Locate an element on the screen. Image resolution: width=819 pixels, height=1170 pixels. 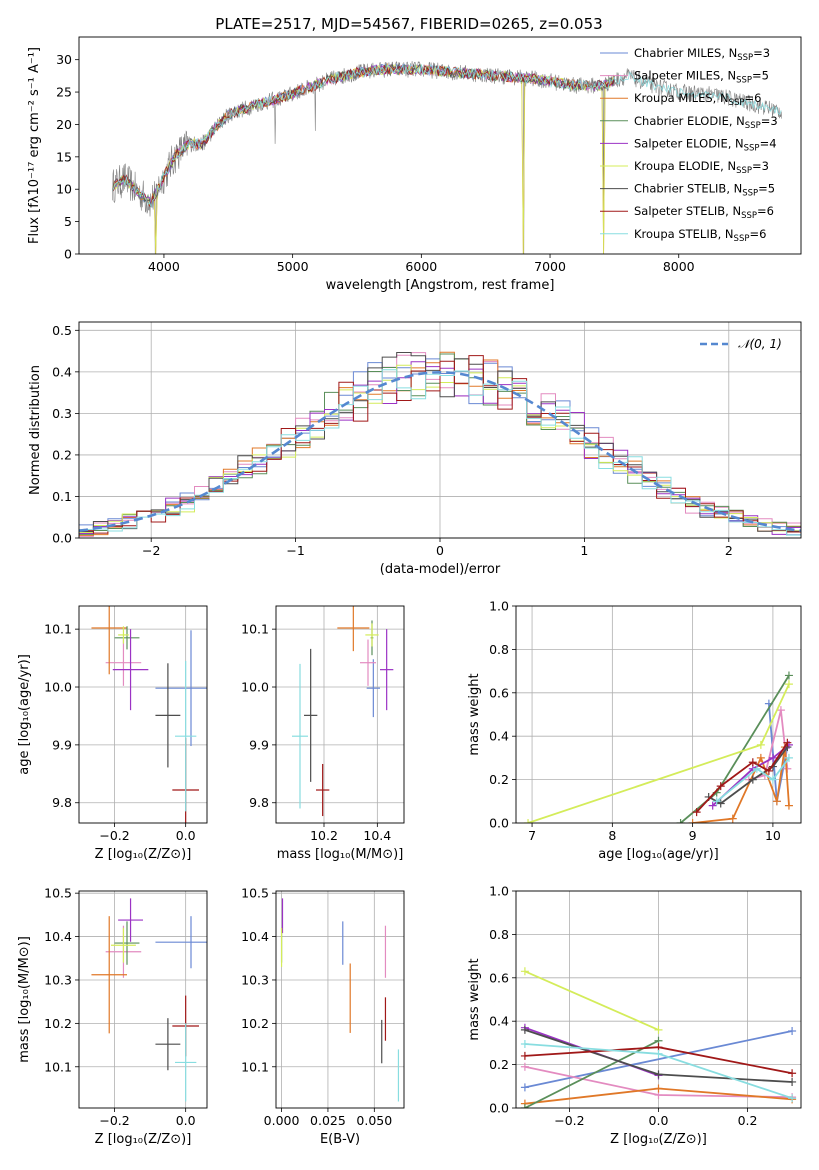
y-tick-label: 0.4 is located at coordinates (499, 736).